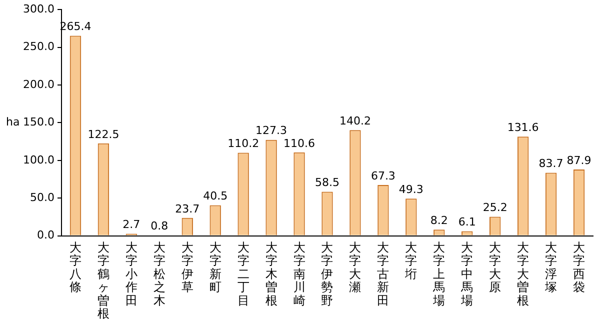 The height and width of the screenshot is (329, 611). What do you see at coordinates (243, 274) in the screenshot?
I see `x-tick-label: 大字二丁目` at bounding box center [243, 274].